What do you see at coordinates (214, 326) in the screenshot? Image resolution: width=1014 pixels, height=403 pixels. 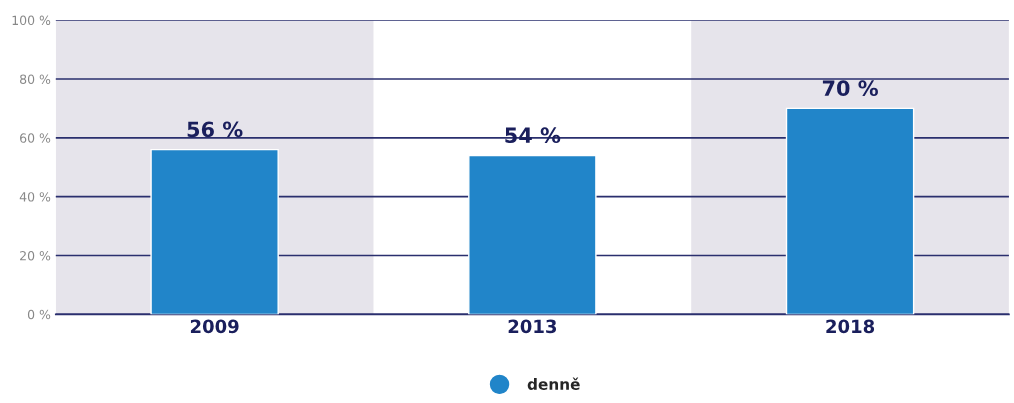 I see `x-tick-label: 2009` at bounding box center [214, 326].